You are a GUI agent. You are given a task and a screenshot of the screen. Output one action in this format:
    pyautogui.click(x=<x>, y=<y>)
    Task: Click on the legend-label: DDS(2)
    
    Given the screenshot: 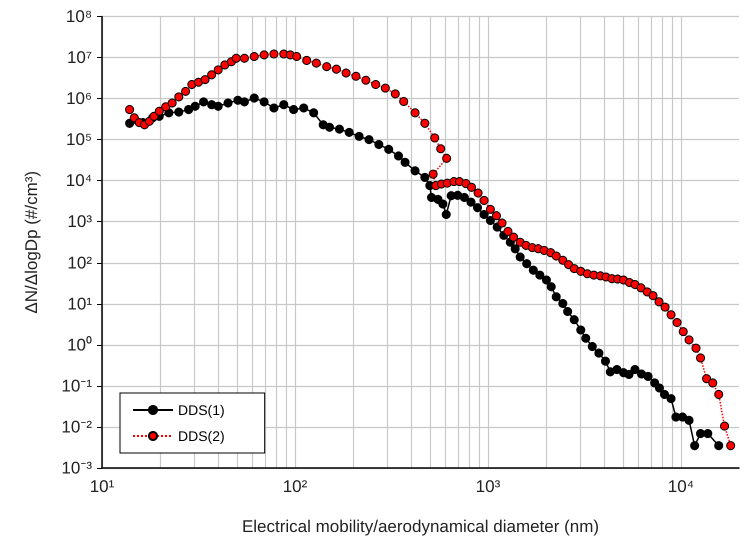 What is the action you would take?
    pyautogui.click(x=201, y=436)
    